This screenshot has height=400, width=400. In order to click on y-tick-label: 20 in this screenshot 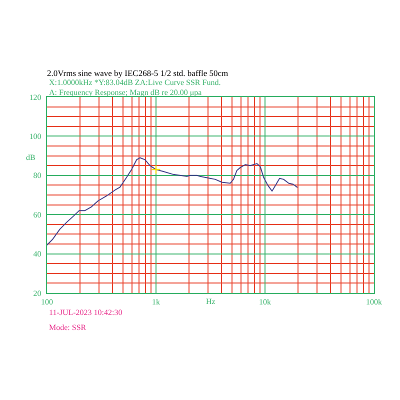, I will do `click(37, 293)`.